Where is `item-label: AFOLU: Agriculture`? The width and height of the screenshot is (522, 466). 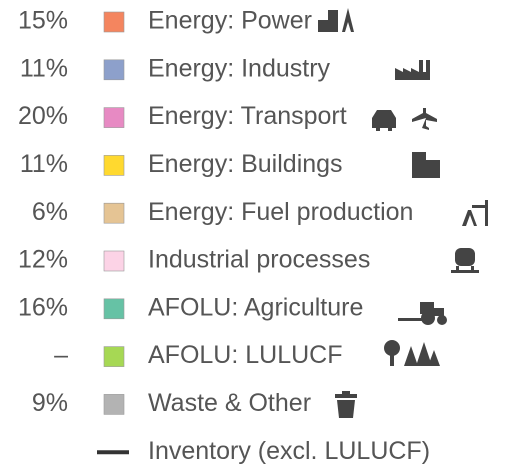
item-label: AFOLU: Agriculture is located at coordinates (255, 307).